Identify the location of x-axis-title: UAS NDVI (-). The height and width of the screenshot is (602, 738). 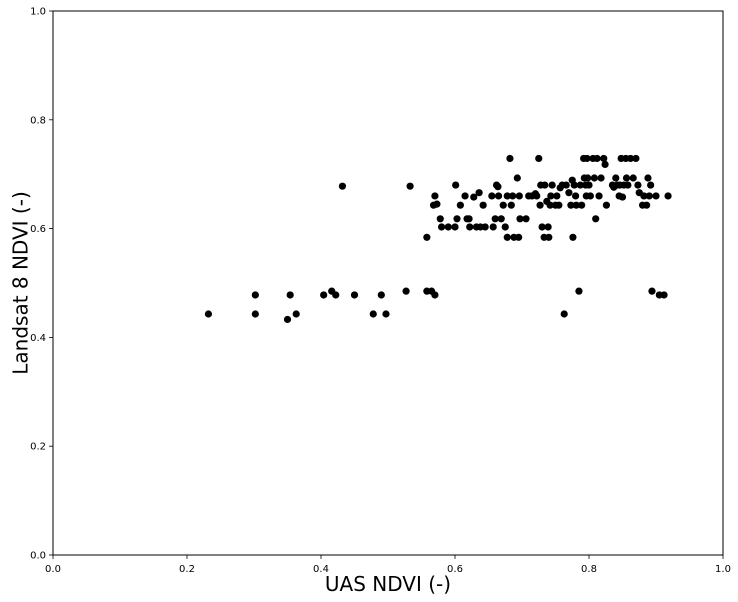
(388, 584).